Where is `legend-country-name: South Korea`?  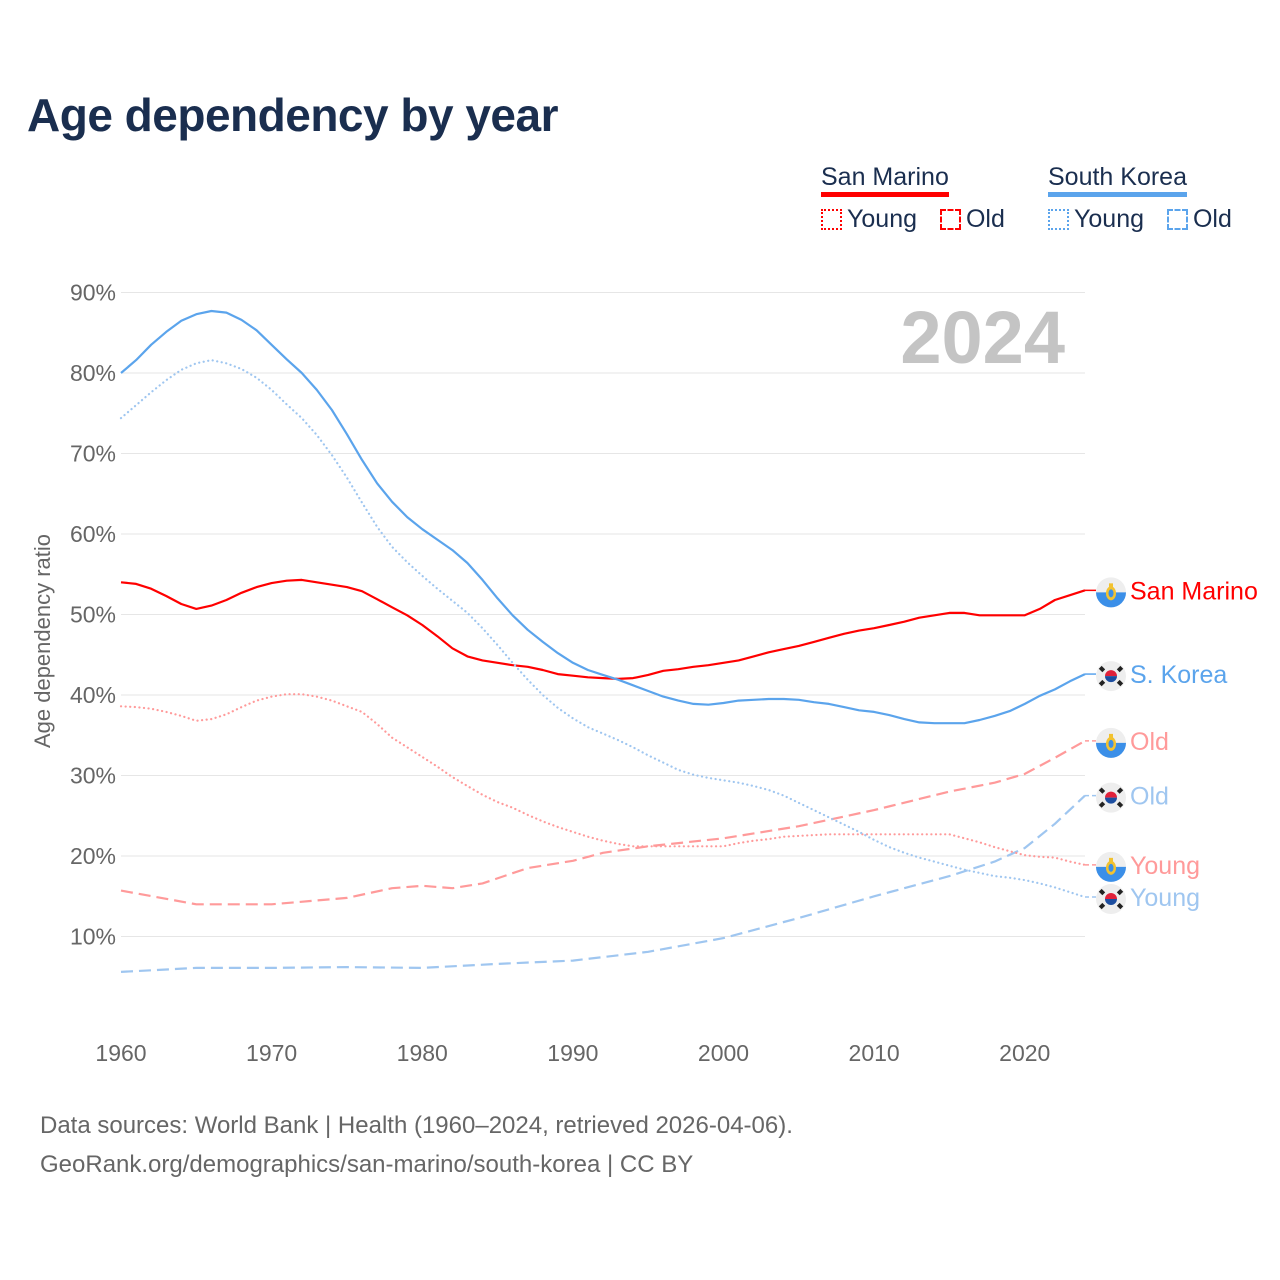
legend-country-name: South Korea is located at coordinates (1117, 179).